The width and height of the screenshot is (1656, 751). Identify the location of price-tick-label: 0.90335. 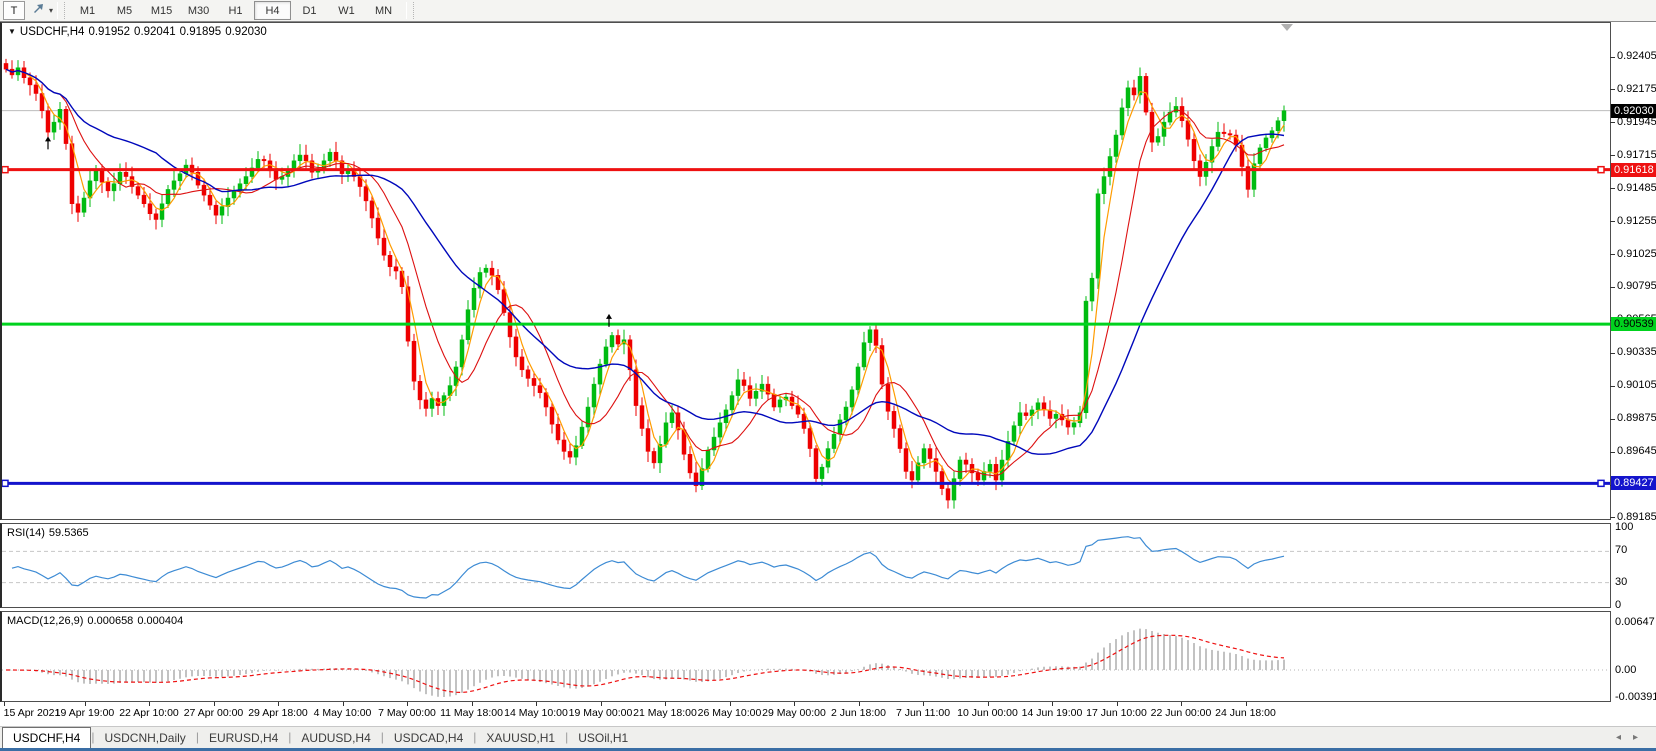
(1636, 352).